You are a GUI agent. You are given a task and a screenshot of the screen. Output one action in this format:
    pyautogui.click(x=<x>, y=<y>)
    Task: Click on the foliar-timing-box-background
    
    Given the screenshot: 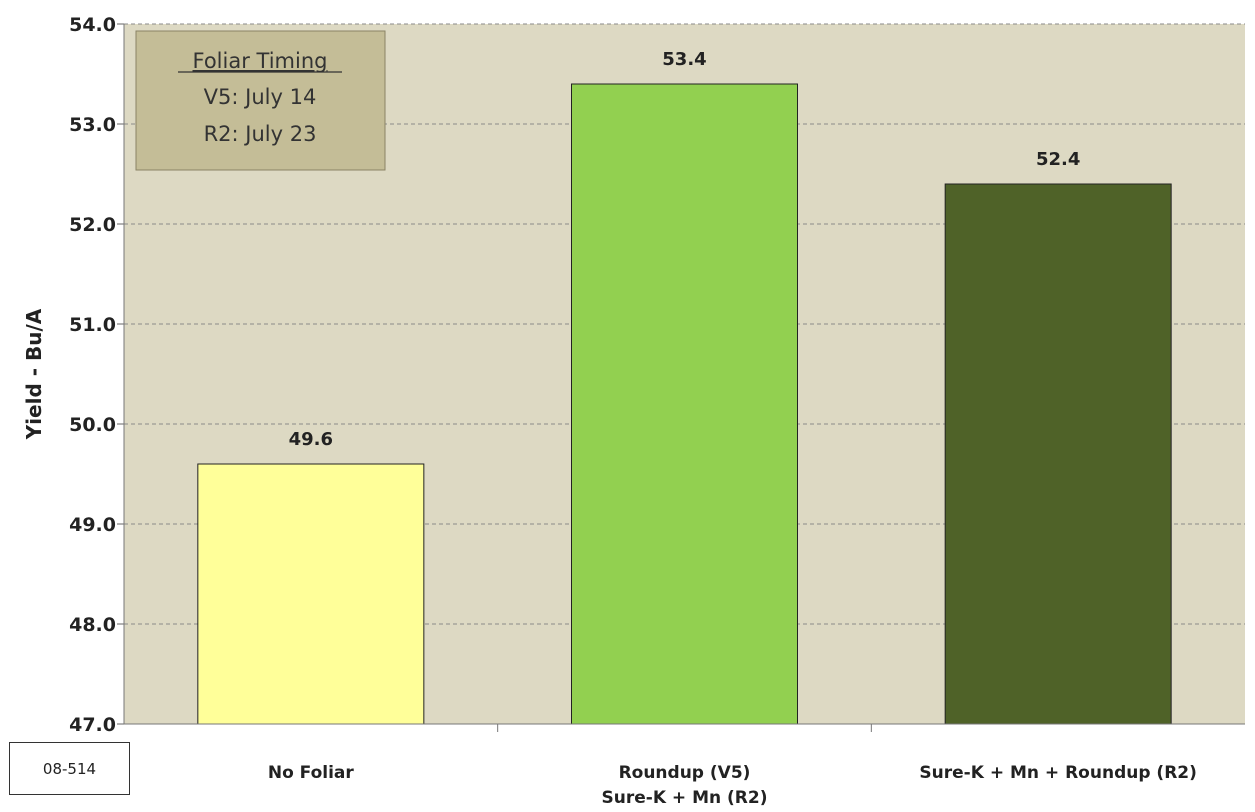 What is the action you would take?
    pyautogui.click(x=260, y=100)
    